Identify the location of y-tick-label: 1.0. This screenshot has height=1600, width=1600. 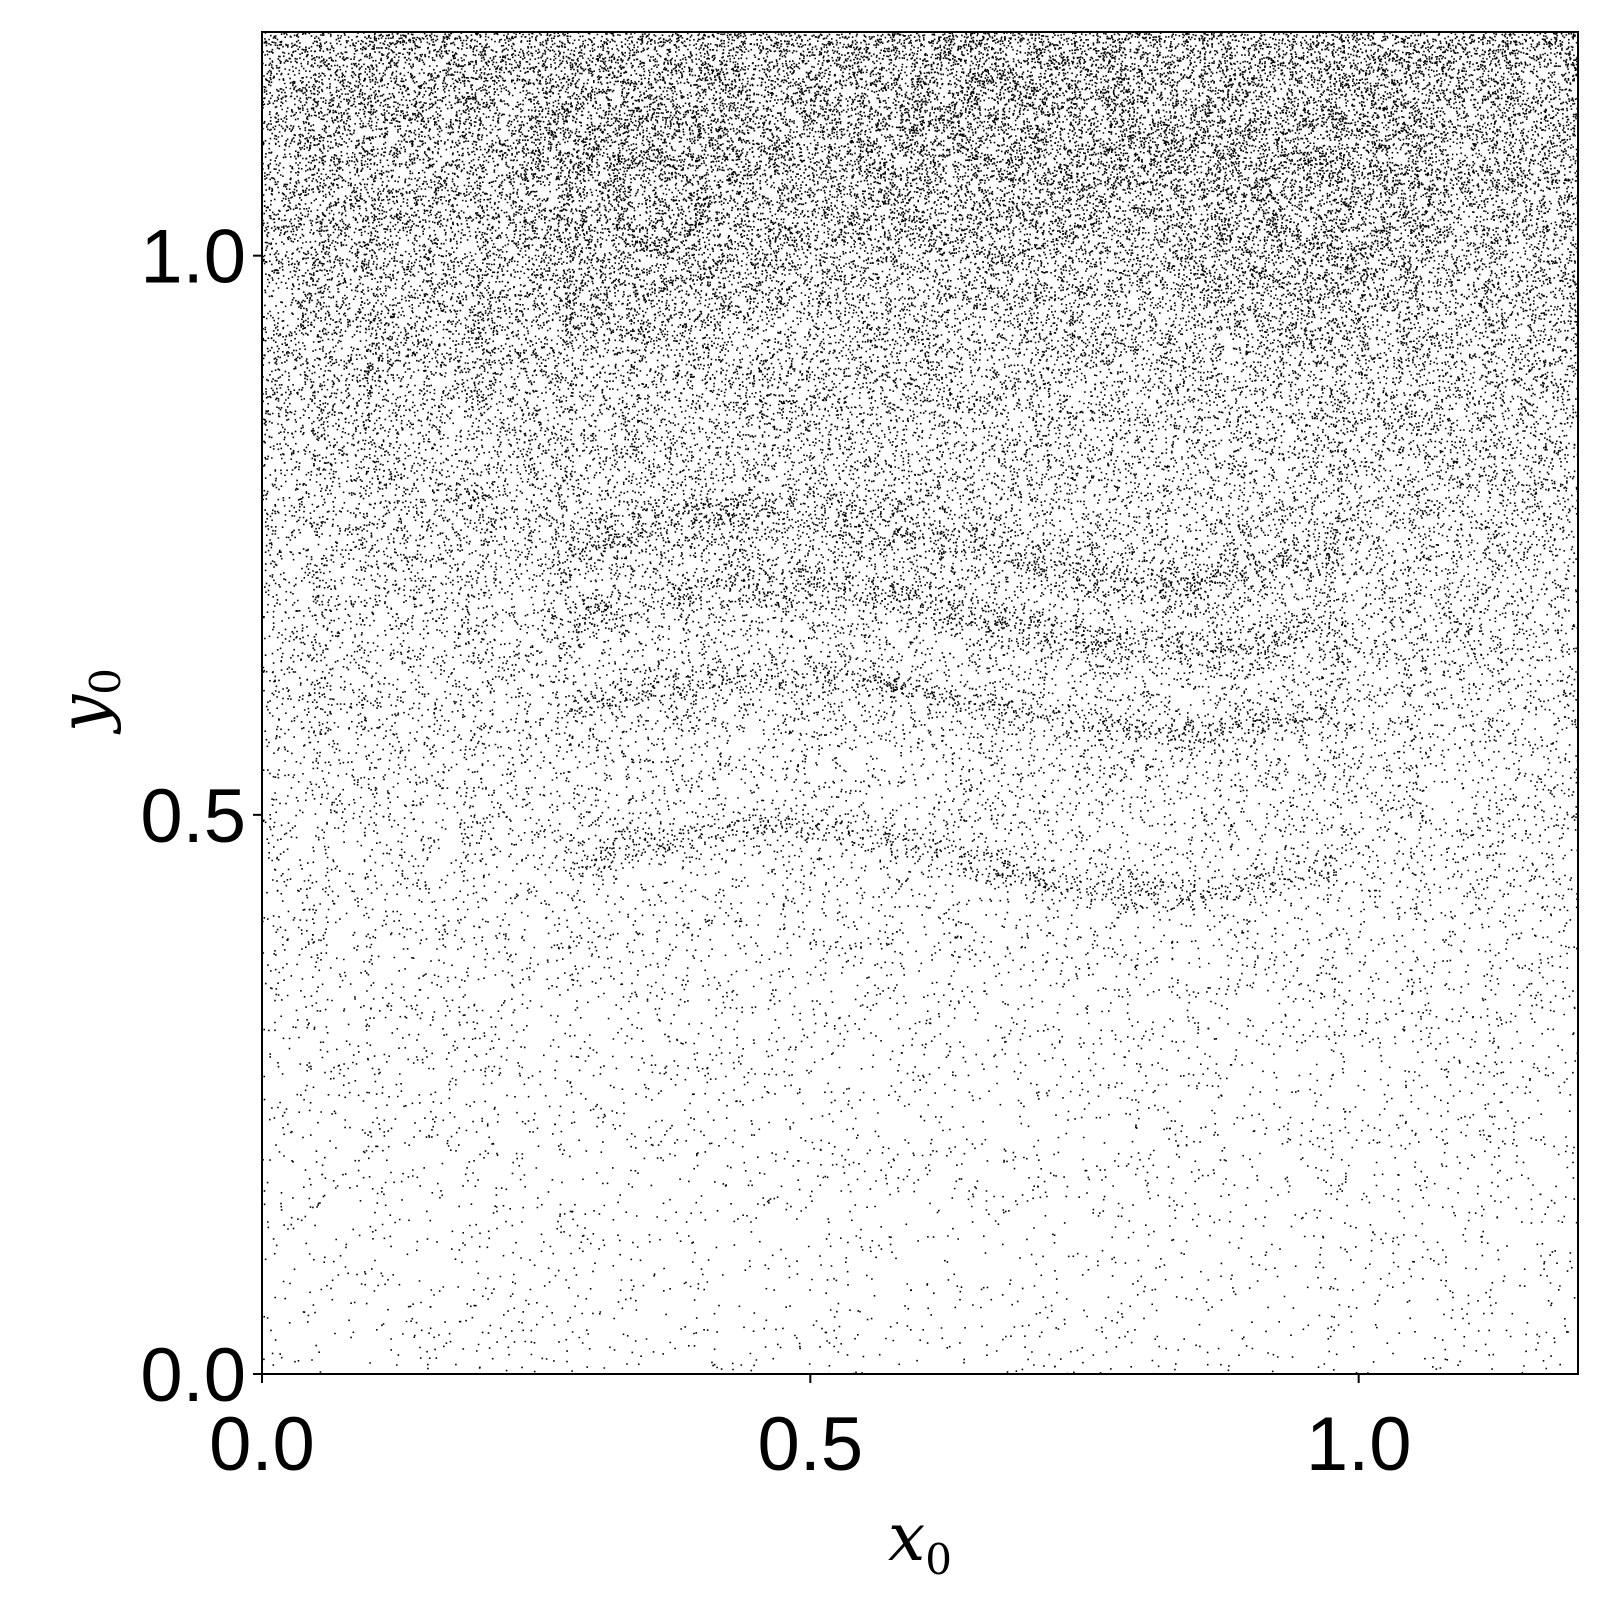
(193, 257).